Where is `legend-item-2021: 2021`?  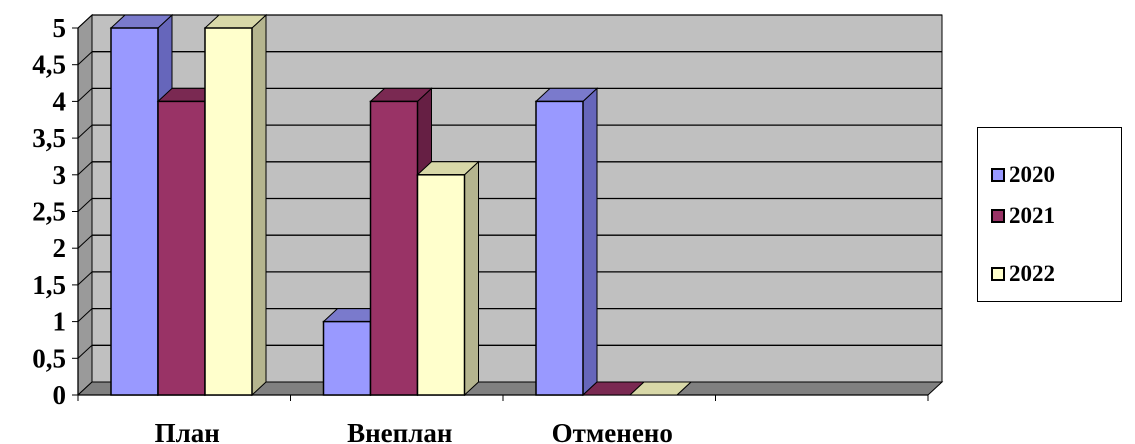
legend-item-2021: 2021 is located at coordinates (1023, 215).